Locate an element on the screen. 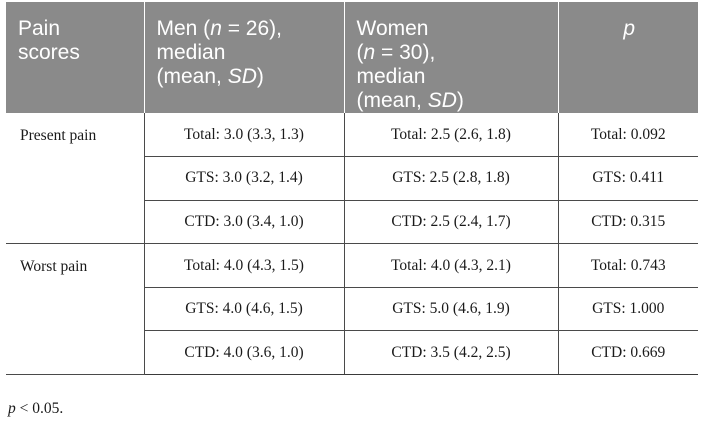  cell-men: Total: 3.0 (3.3, 1.3) is located at coordinates (243, 135).